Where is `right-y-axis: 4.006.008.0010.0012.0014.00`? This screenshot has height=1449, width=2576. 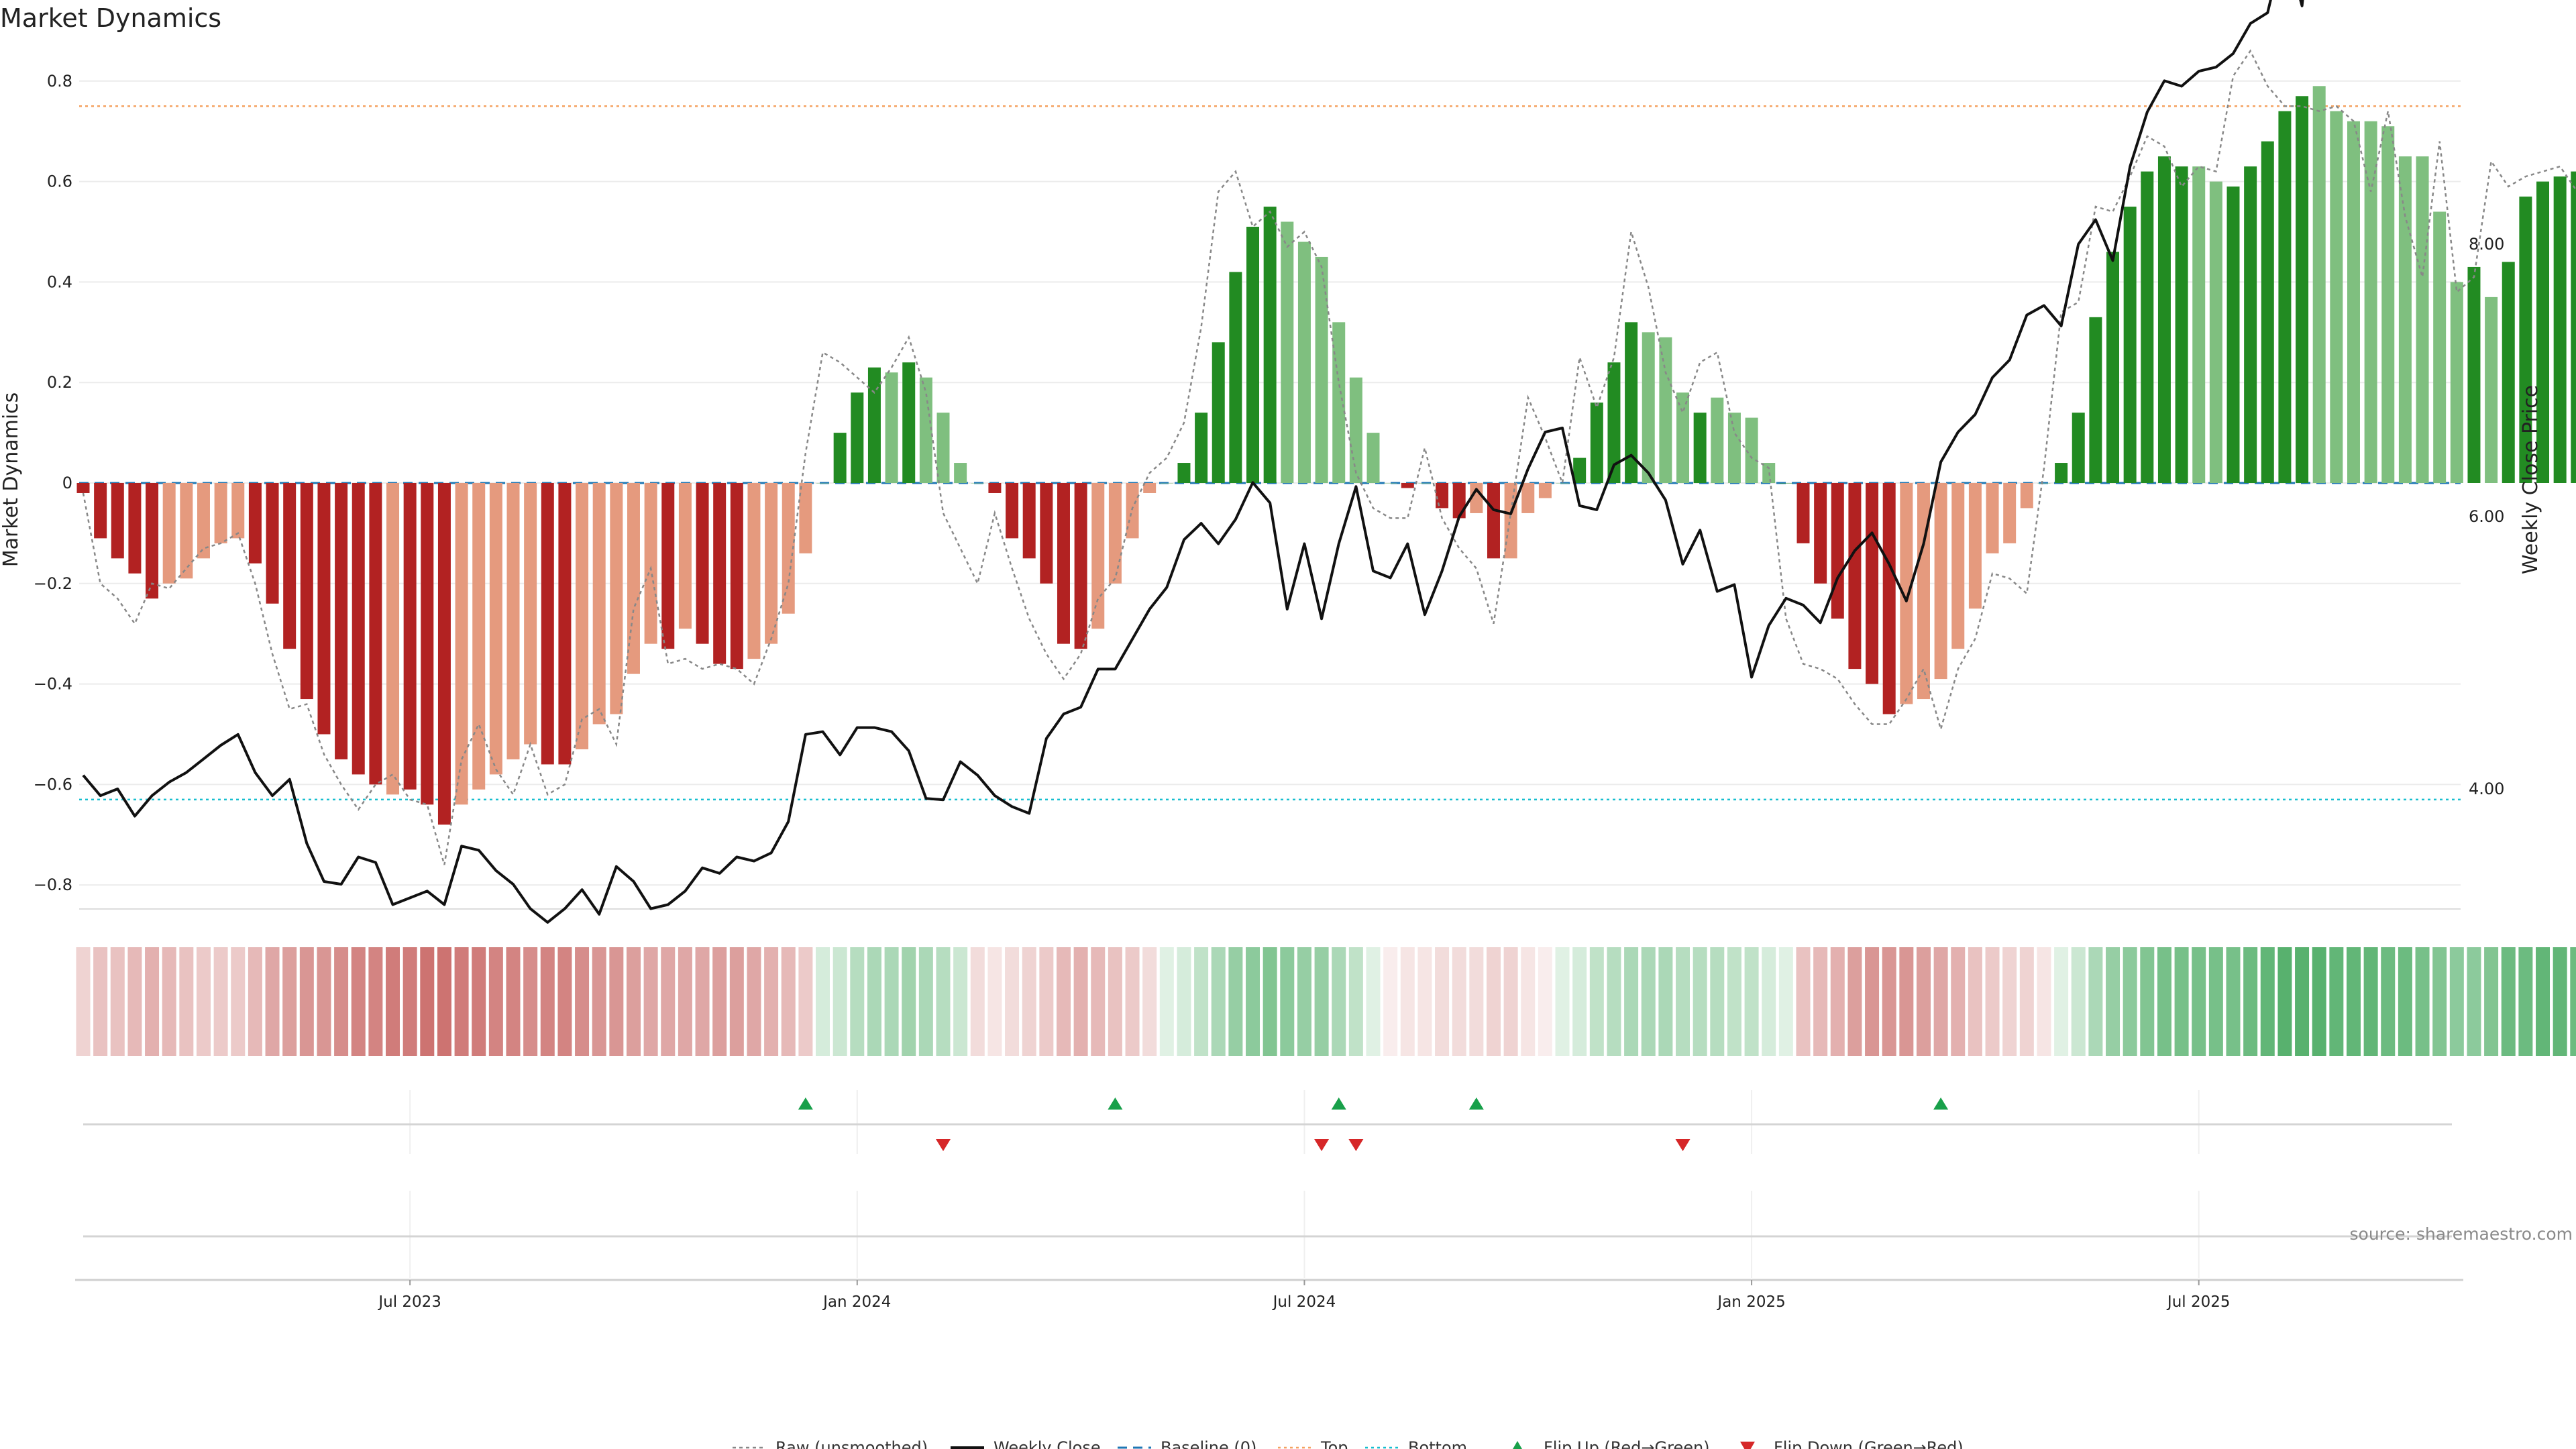 right-y-axis: 4.006.008.0010.0012.0014.00 is located at coordinates (2486, 516).